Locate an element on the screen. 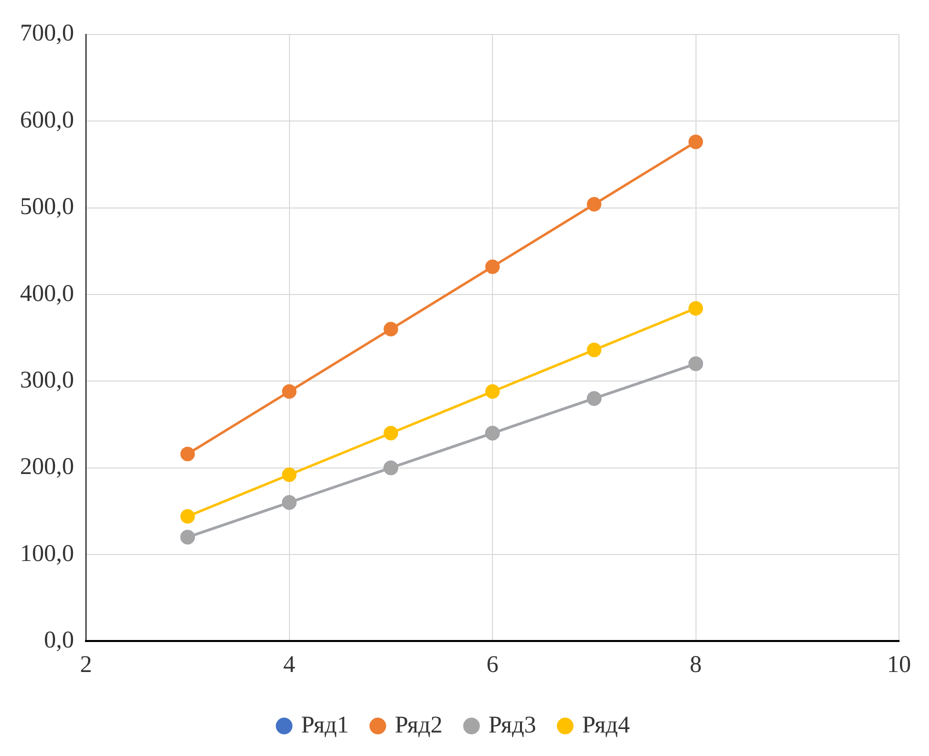  legend-label: Ряд4 is located at coordinates (606, 725).